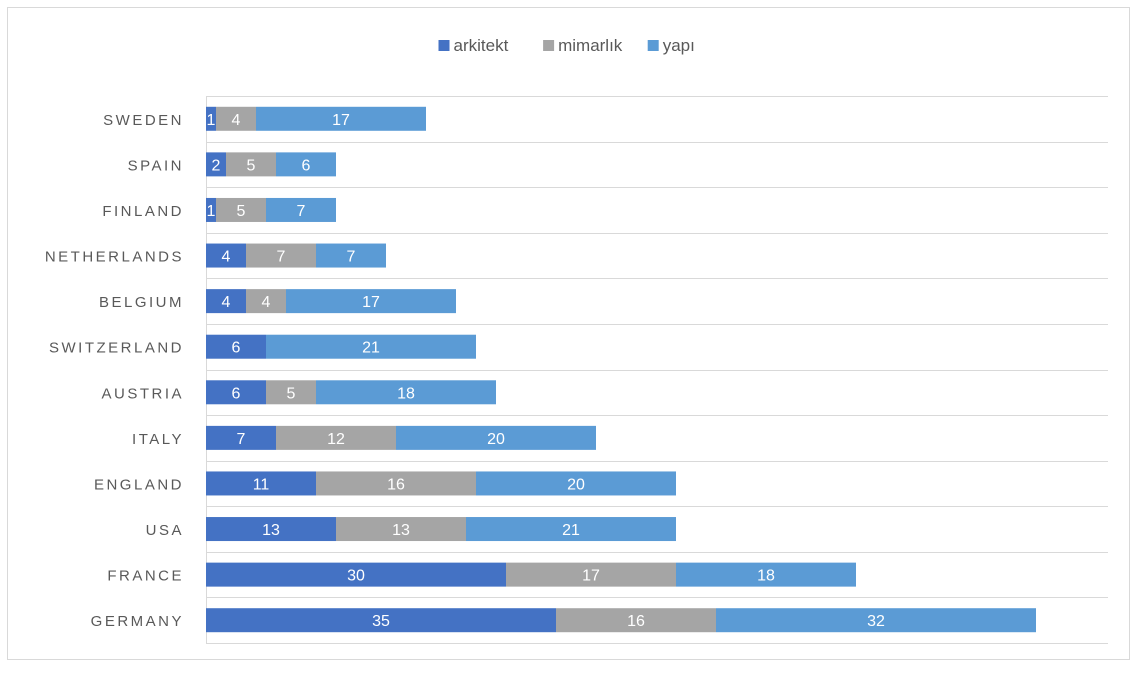 Image resolution: width=1138 pixels, height=673 pixels. I want to click on y-tick-label: SPAIN, so click(156, 165).